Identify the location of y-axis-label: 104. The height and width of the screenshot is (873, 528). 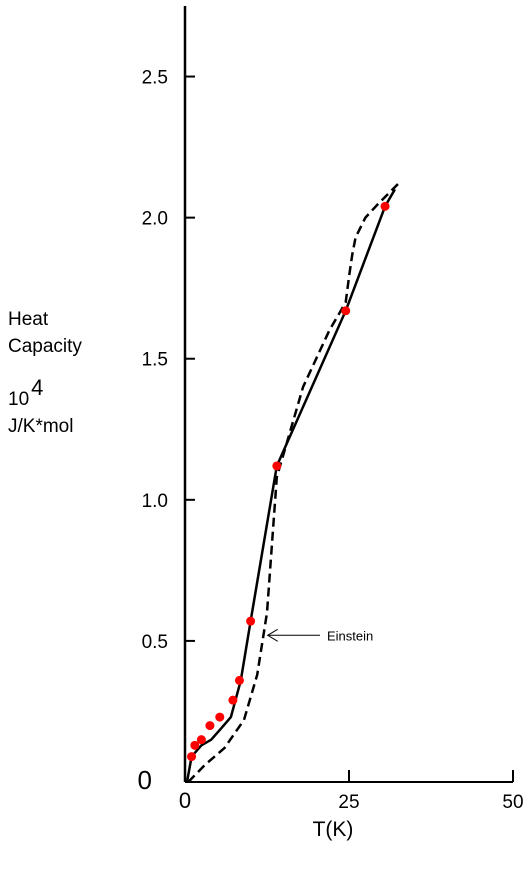
(25, 393).